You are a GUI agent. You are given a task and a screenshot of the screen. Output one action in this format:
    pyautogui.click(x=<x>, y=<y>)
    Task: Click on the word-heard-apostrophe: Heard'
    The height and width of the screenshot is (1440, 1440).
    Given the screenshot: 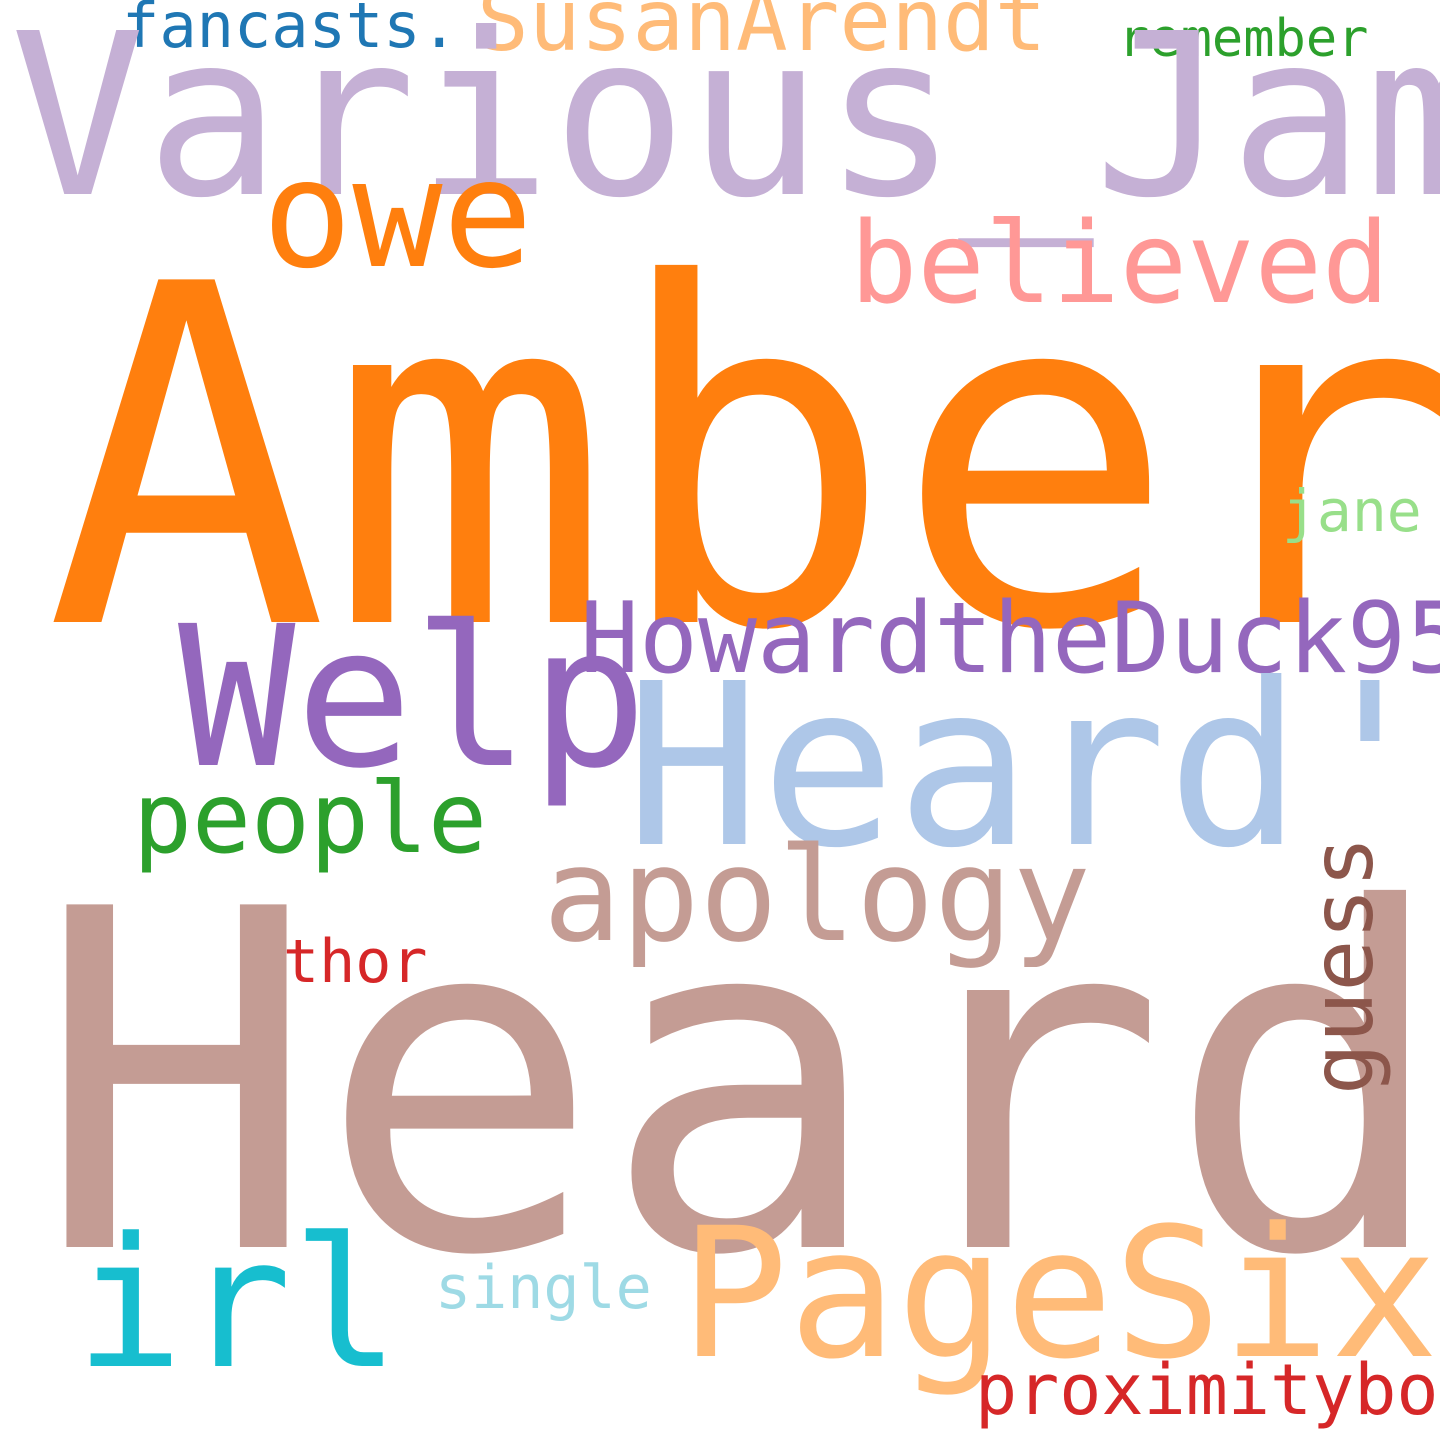 What is the action you would take?
    pyautogui.click(x=1031, y=767)
    